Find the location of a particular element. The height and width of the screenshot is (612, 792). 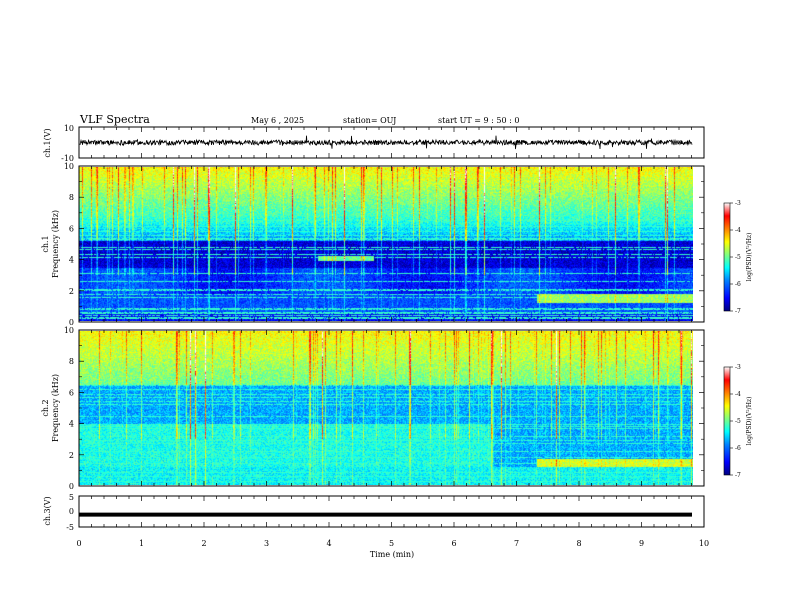

ch2-spec-ylabel-line1: ch.2 is located at coordinates (45, 407).